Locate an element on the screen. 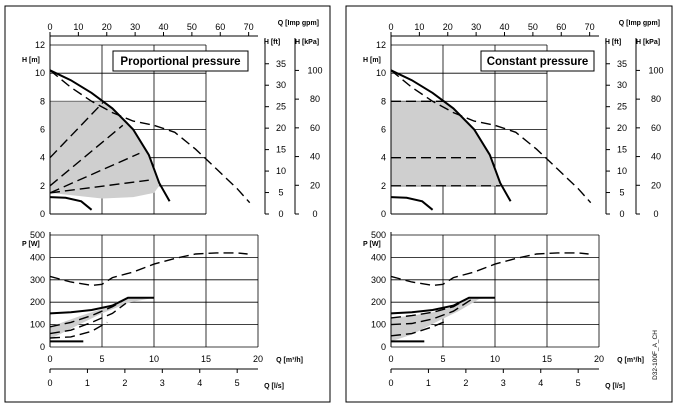 The width and height of the screenshot is (677, 407). tick-label-h-ft: 25 is located at coordinates (622, 107).